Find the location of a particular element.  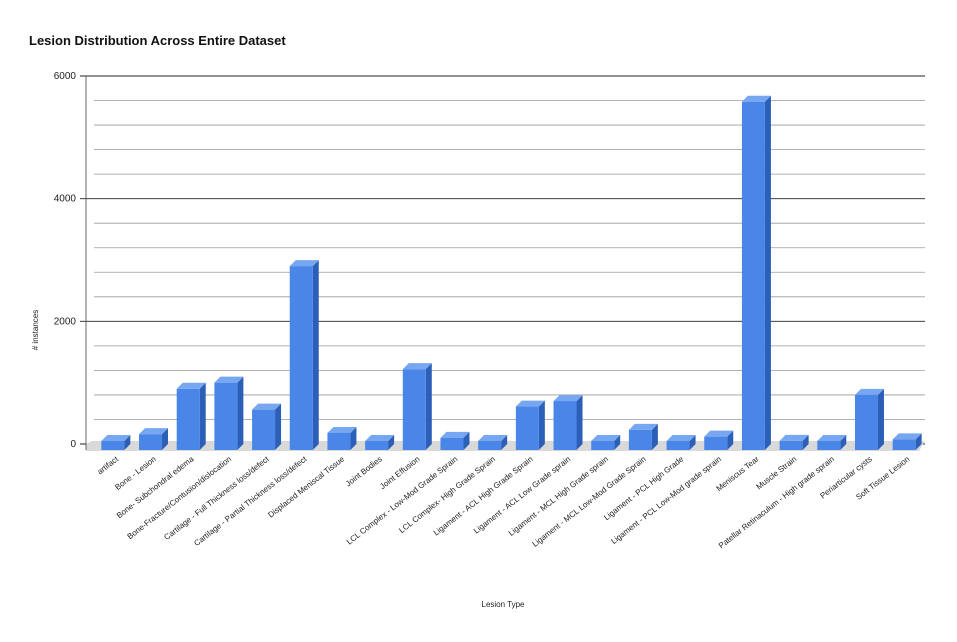

y-tick-labels: 0 2000 4000 6000 is located at coordinates (65, 260).